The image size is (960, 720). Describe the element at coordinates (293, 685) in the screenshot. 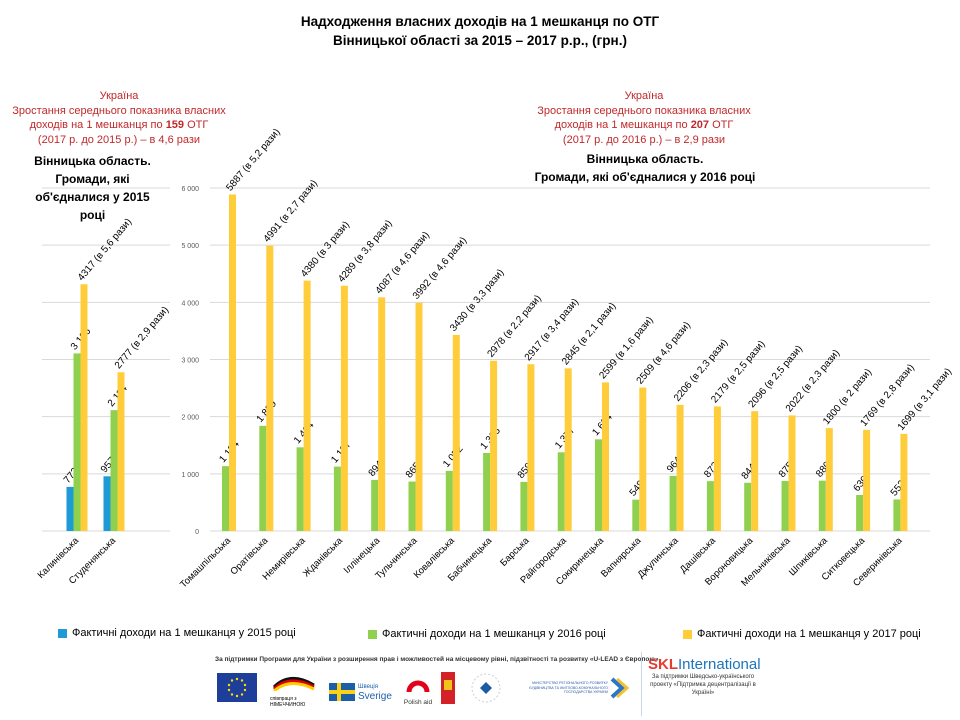

I see `german-flag-swoosh-icon` at that location.